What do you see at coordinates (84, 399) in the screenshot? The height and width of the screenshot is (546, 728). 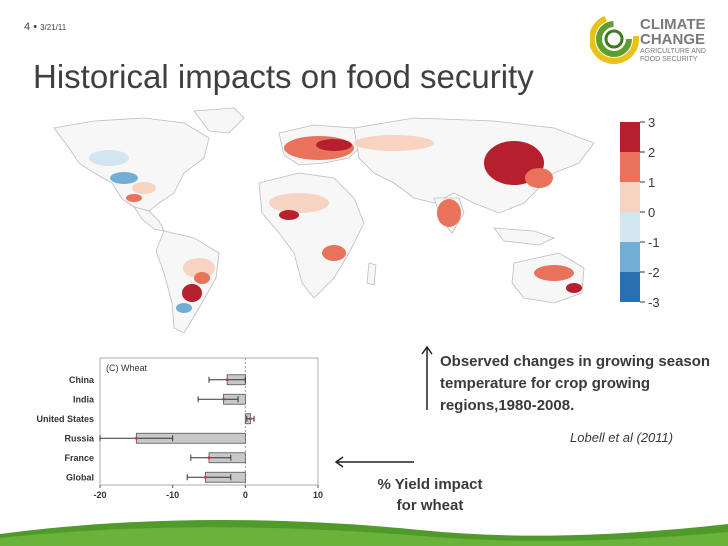 I see `category-label: India` at bounding box center [84, 399].